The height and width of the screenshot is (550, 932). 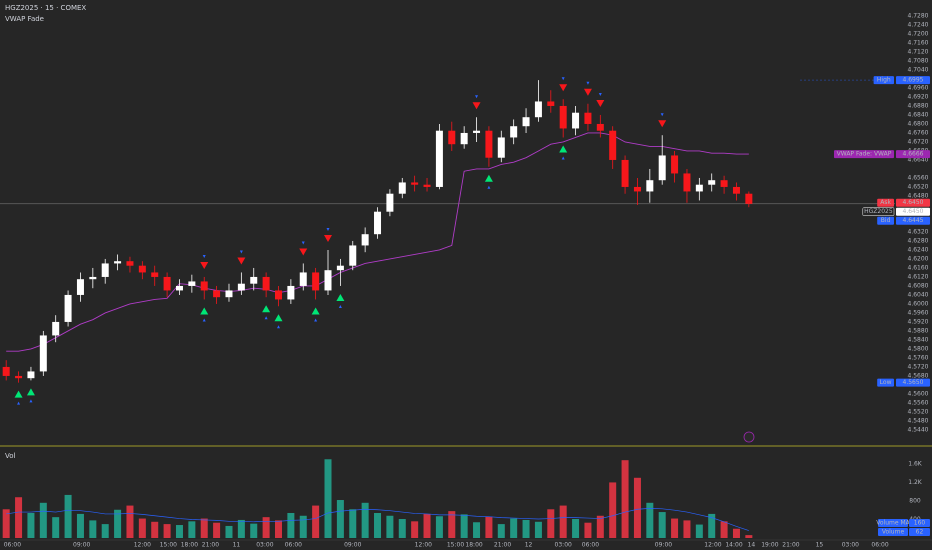 I want to click on y-tick-label: 4.5960, so click(x=918, y=312).